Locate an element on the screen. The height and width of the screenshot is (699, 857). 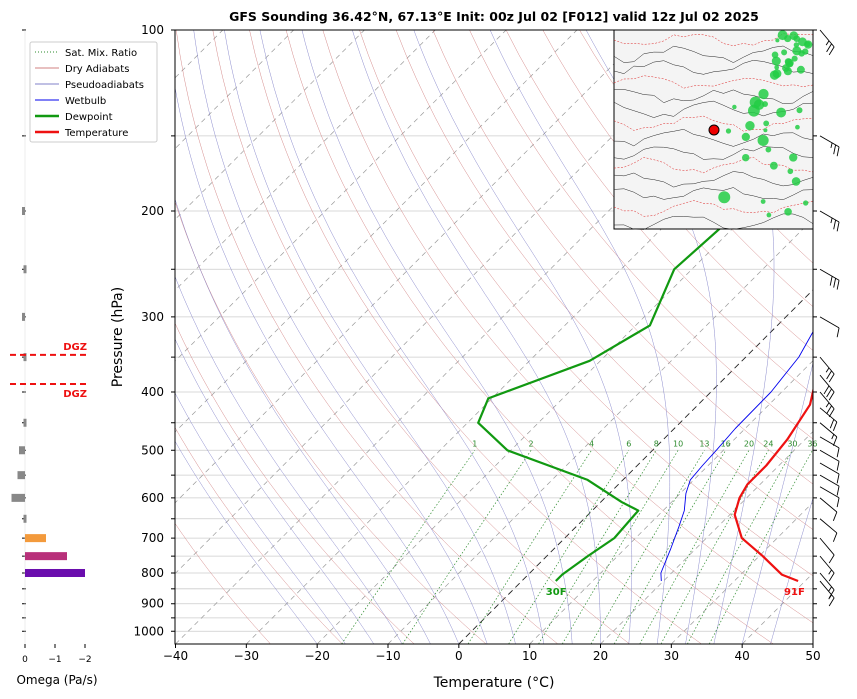
legend-entry: Sat. Mix. Ratio is located at coordinates (101, 53).